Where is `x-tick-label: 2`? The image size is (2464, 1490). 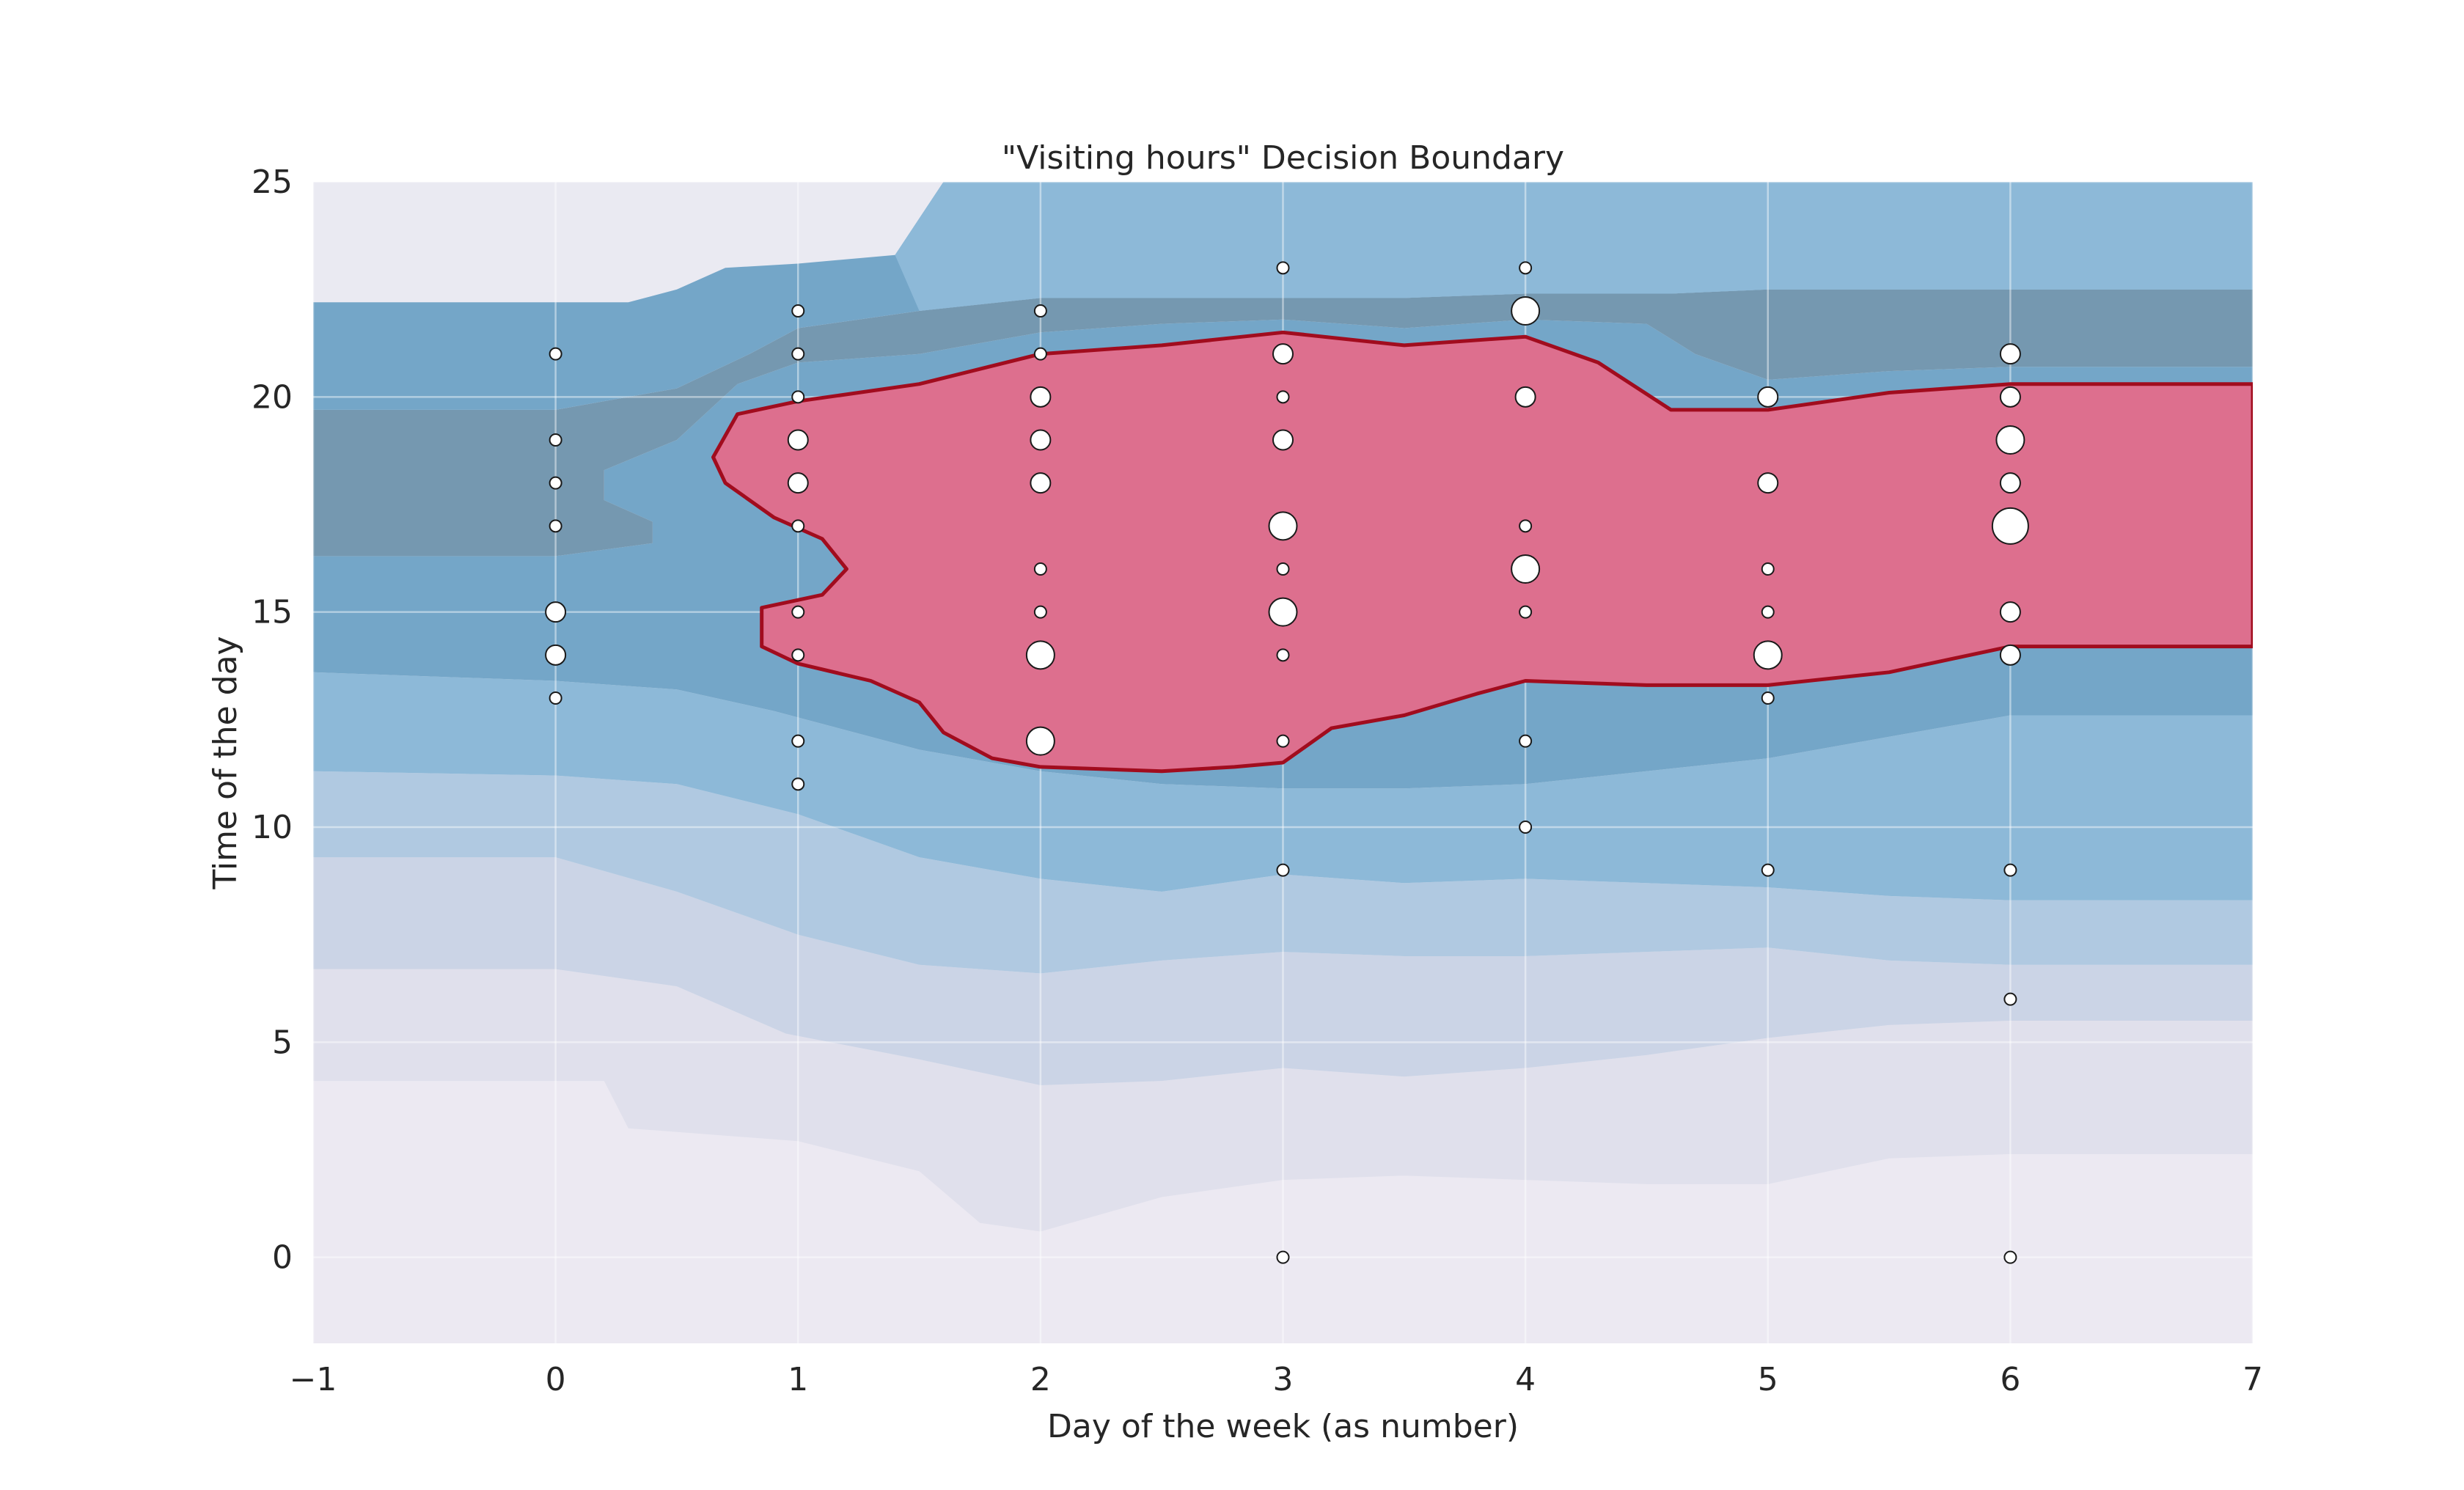
x-tick-label: 2 is located at coordinates (1040, 1379).